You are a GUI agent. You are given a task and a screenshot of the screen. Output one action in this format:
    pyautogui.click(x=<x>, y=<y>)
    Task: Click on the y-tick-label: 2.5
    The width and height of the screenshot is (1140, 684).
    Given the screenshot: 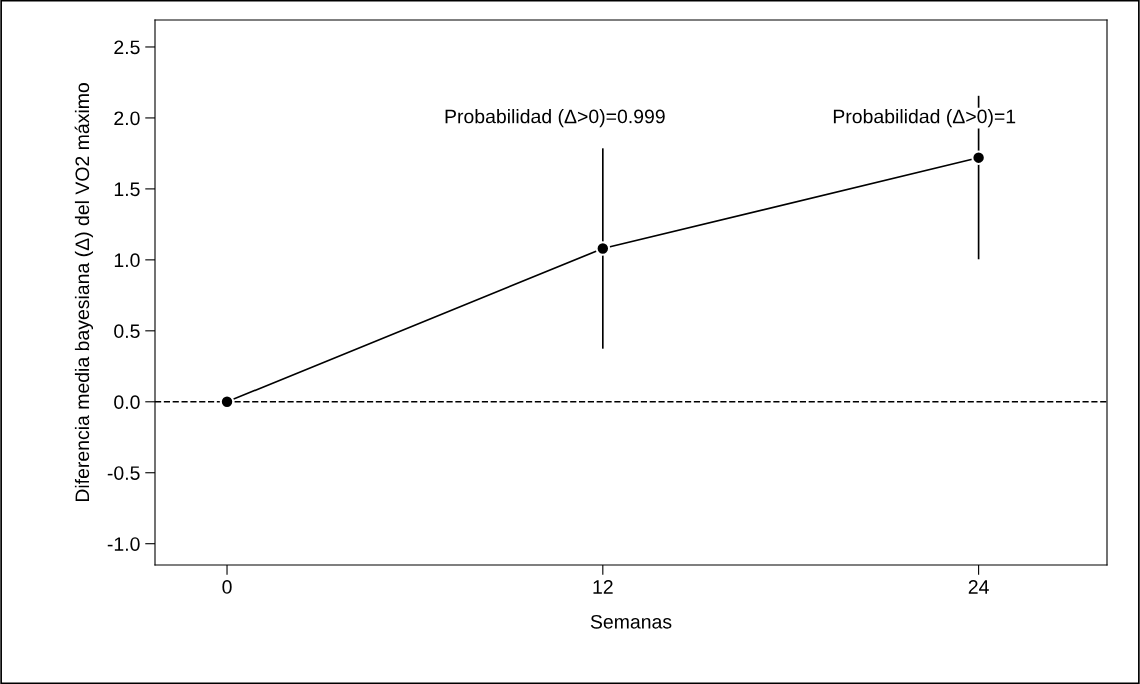 What is the action you would take?
    pyautogui.click(x=127, y=47)
    